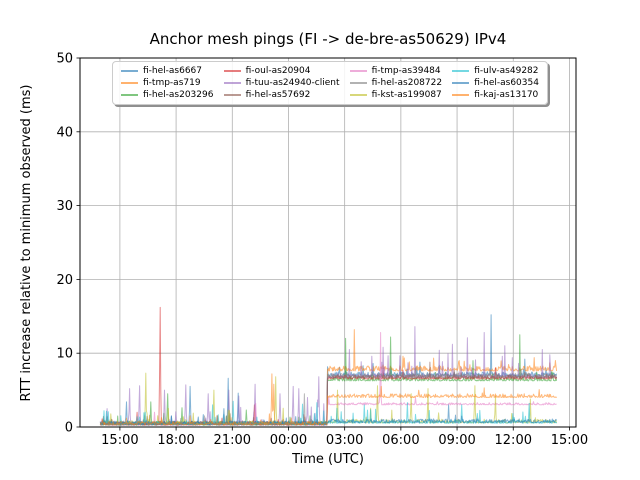 The height and width of the screenshot is (480, 640). What do you see at coordinates (506, 71) in the screenshot?
I see `legend-label: fi-ulv-as49282` at bounding box center [506, 71].